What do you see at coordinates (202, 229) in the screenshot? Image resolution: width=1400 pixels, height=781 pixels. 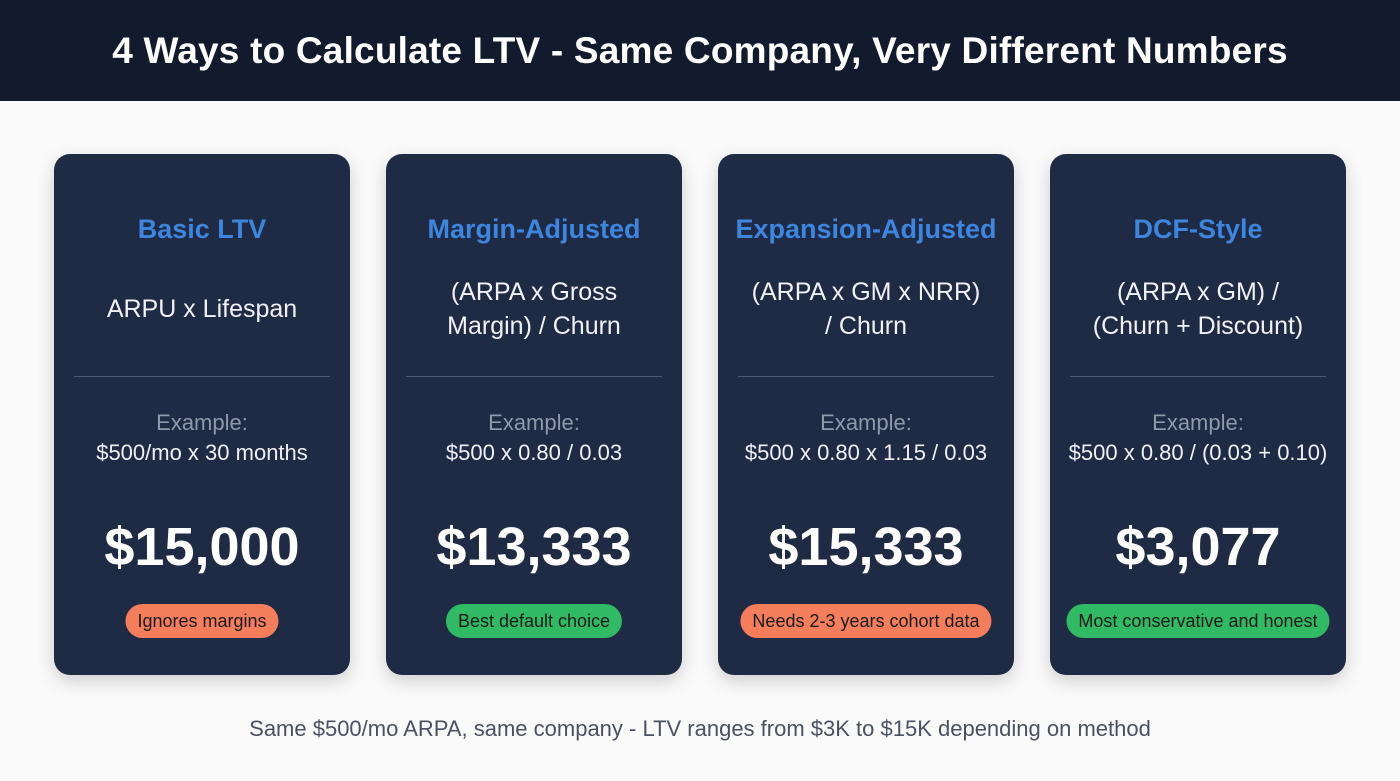 I see `card-title: Basic LTV` at bounding box center [202, 229].